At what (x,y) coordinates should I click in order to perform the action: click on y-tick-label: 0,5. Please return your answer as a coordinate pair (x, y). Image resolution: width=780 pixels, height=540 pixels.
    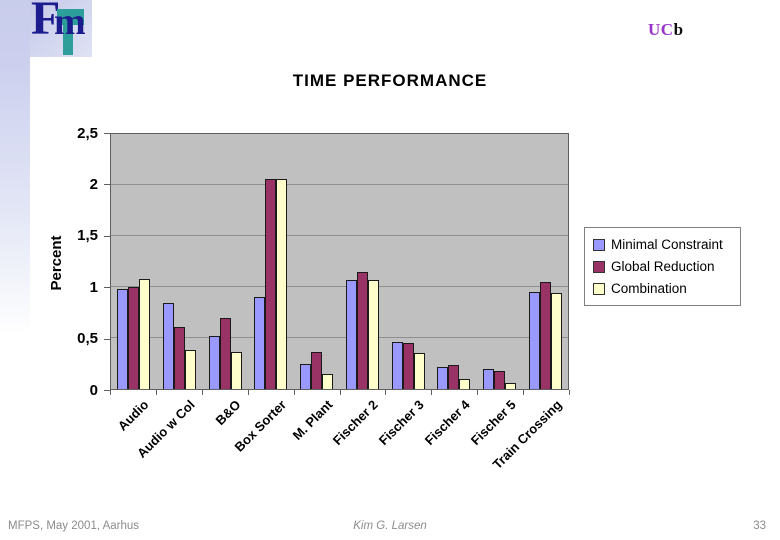
    Looking at the image, I should click on (87, 339).